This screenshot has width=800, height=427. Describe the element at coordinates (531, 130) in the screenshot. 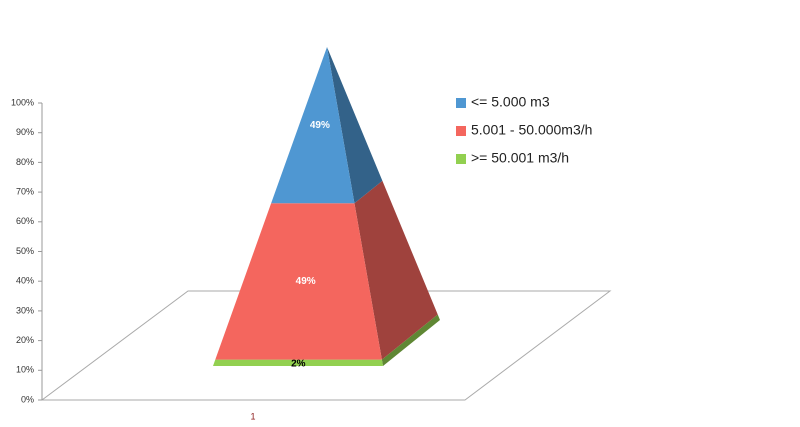

I see `legend-label: 5.001 - 50.000m3/h` at that location.